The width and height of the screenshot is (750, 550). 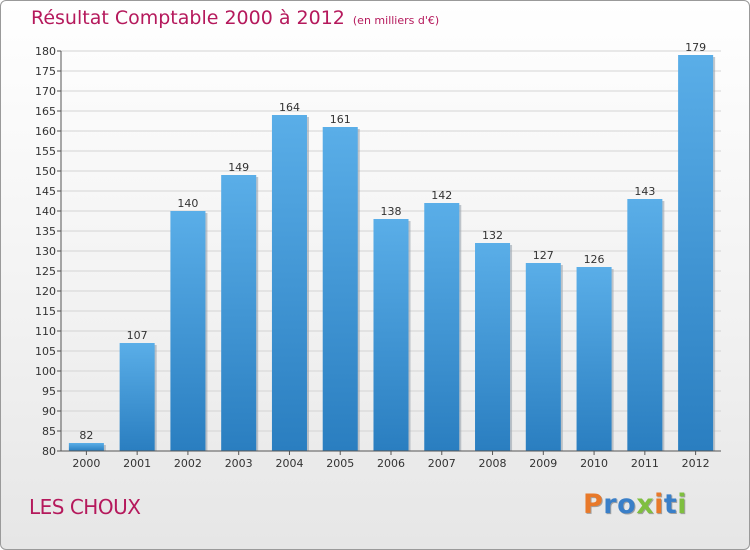 I want to click on bar-value-label: 127, so click(x=543, y=255).